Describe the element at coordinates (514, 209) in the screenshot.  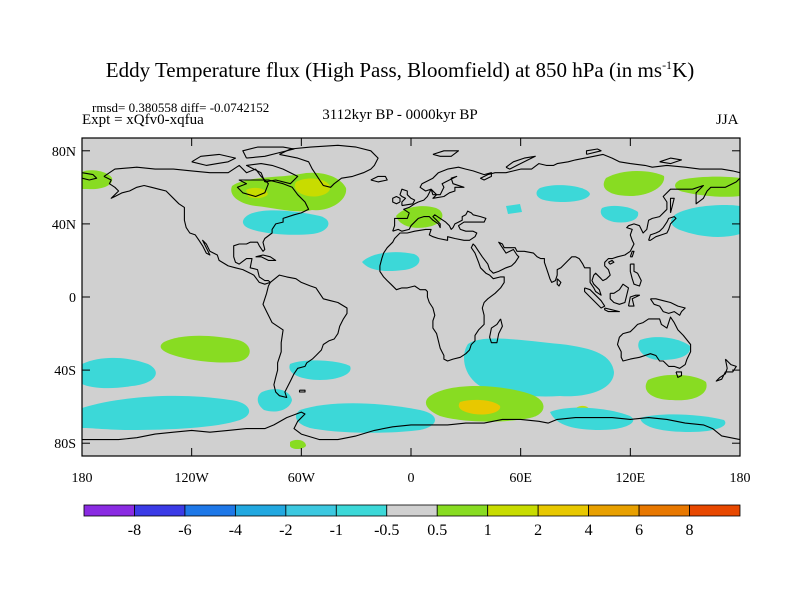
I see `anomaly-caspian-neg` at that location.